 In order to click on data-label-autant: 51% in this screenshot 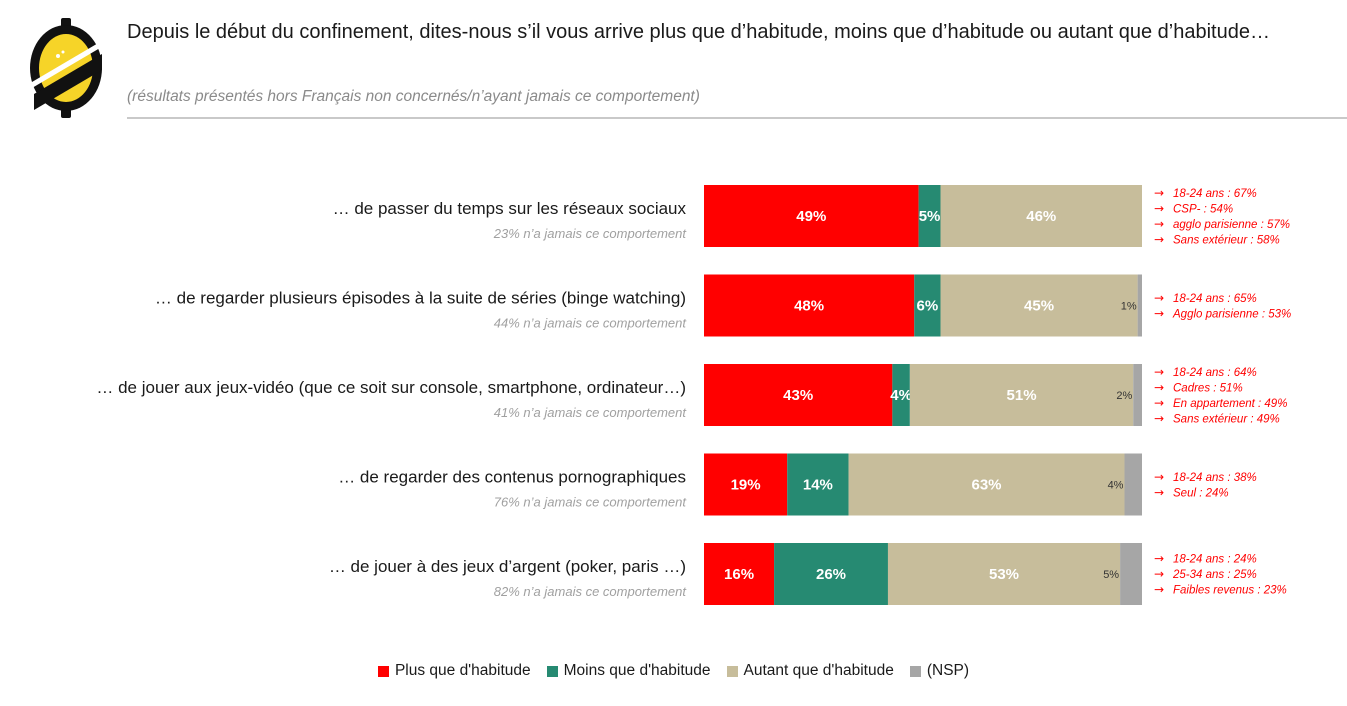, I will do `click(1022, 395)`.